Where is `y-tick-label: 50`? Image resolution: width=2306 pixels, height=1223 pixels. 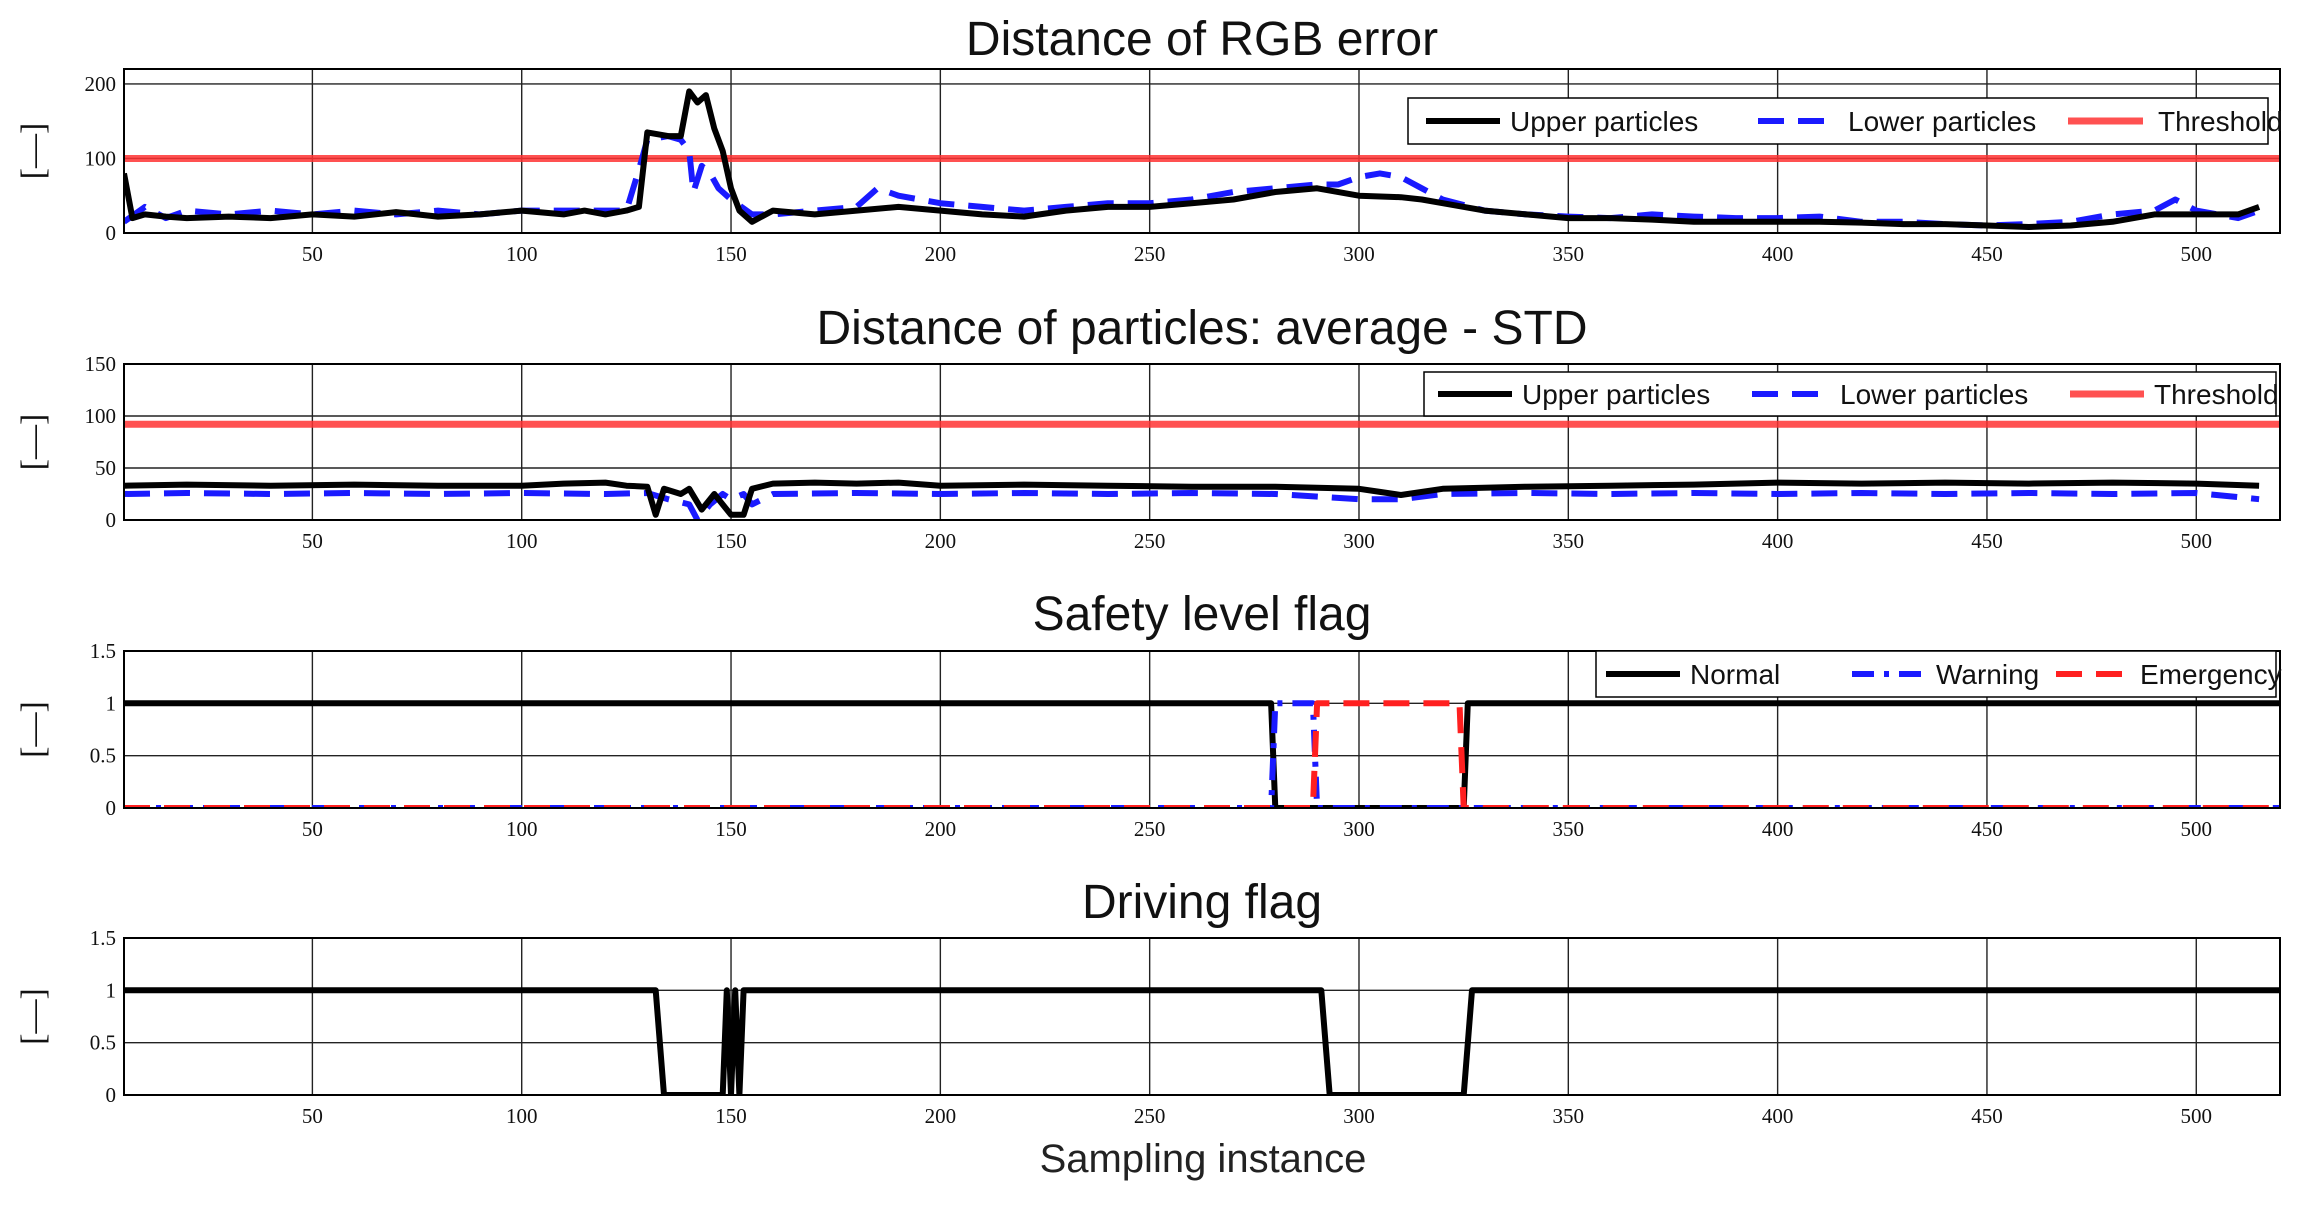 y-tick-label: 50 is located at coordinates (105, 468).